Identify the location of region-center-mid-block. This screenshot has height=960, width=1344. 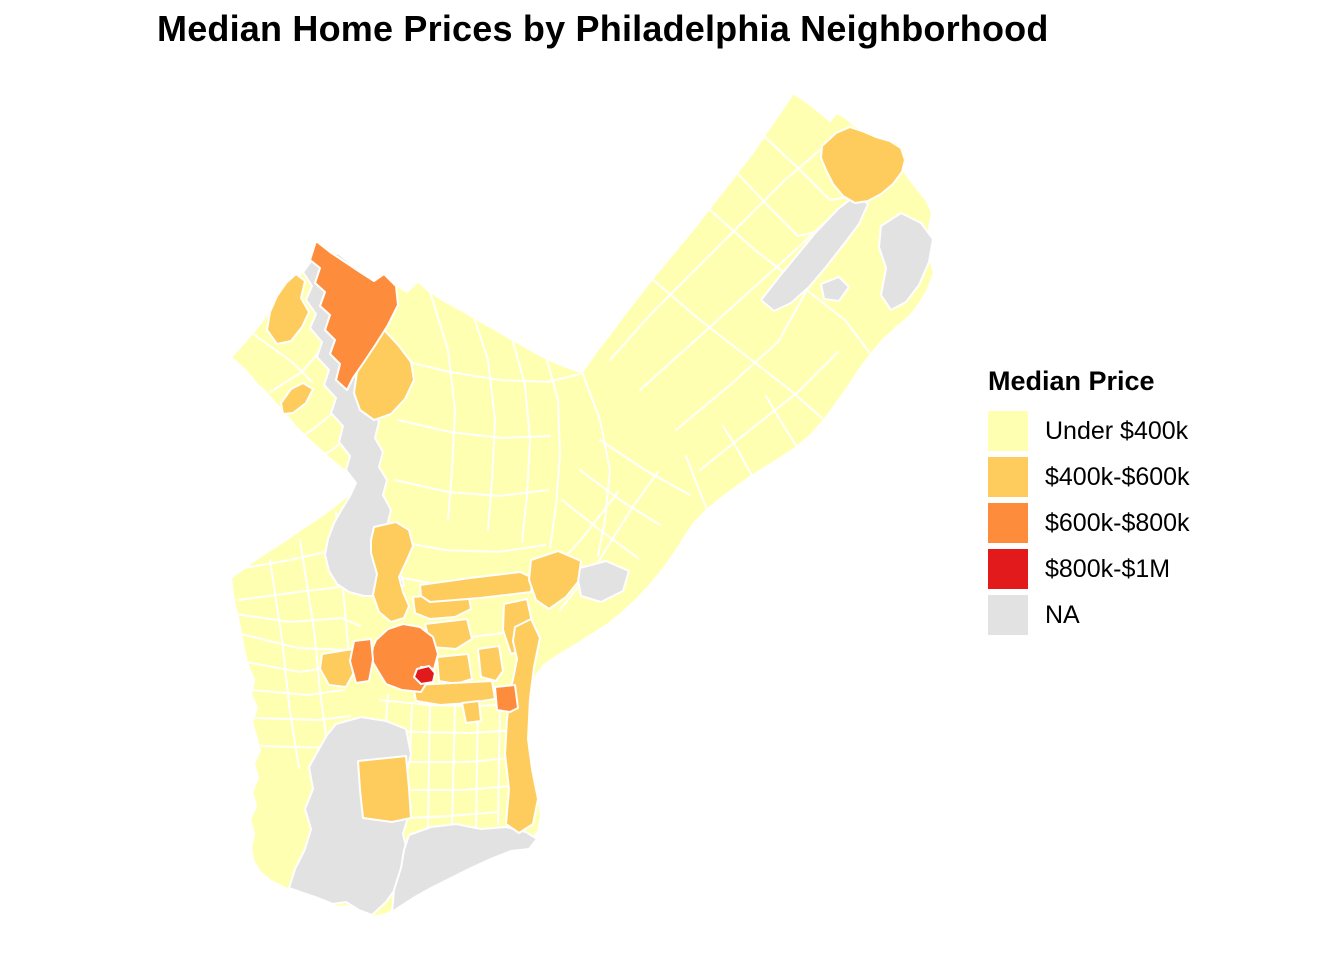
(454, 669).